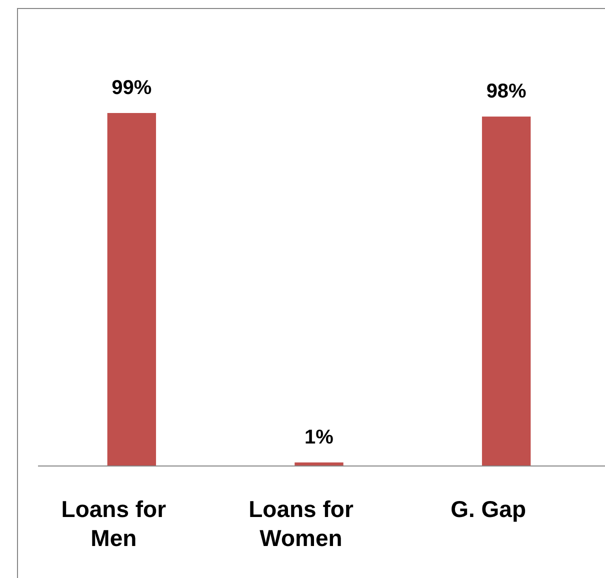 Image resolution: width=605 pixels, height=578 pixels. What do you see at coordinates (506, 91) in the screenshot?
I see `data-label: 98%` at bounding box center [506, 91].